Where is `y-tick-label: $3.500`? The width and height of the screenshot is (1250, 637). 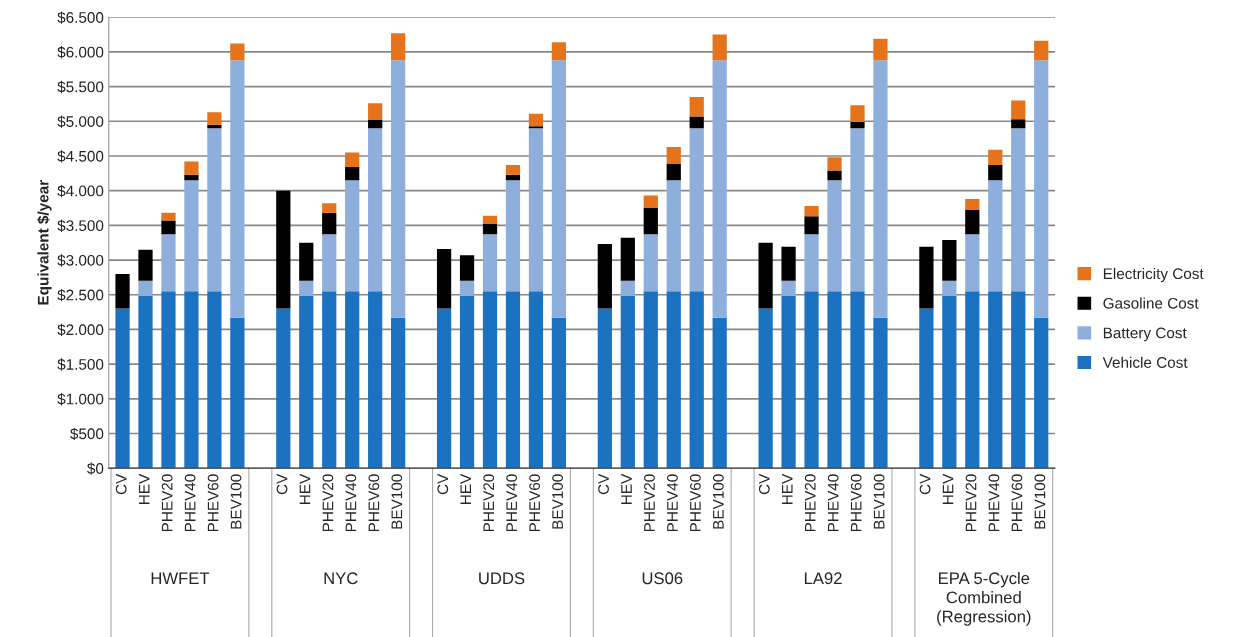 y-tick-label: $3.500 is located at coordinates (80, 225).